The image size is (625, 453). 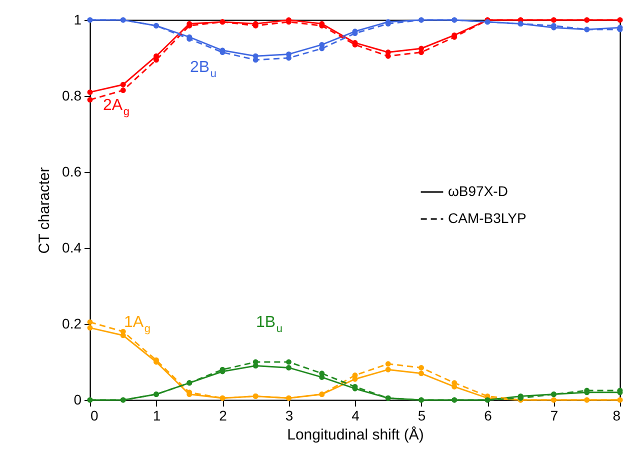 I want to click on x-tick-label: 6, so click(x=488, y=416).